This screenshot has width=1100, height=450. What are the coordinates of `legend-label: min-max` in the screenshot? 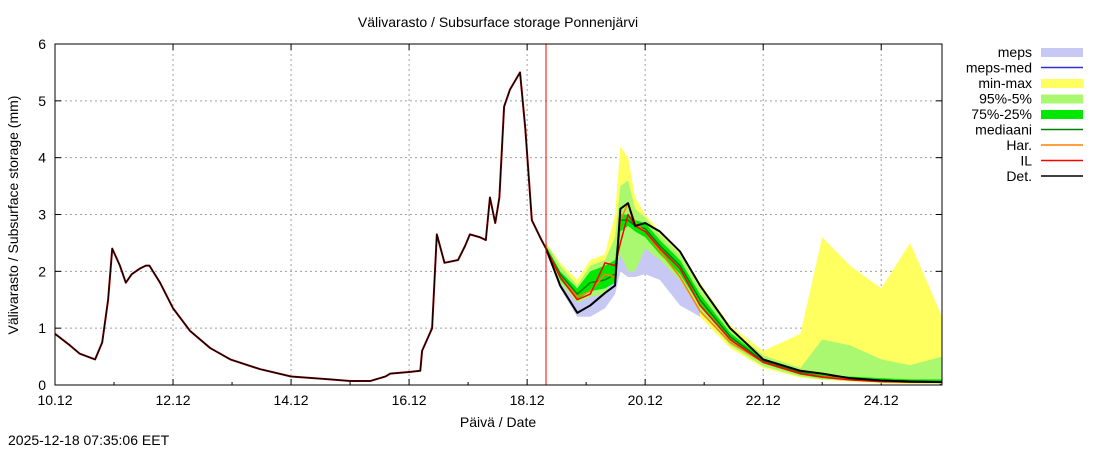 It's located at (1005, 83).